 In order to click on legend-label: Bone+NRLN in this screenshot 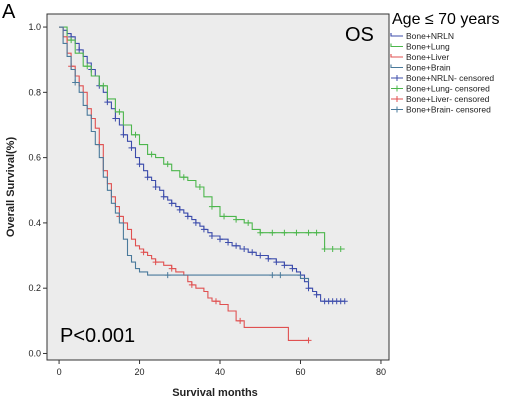, I will do `click(430, 36)`.